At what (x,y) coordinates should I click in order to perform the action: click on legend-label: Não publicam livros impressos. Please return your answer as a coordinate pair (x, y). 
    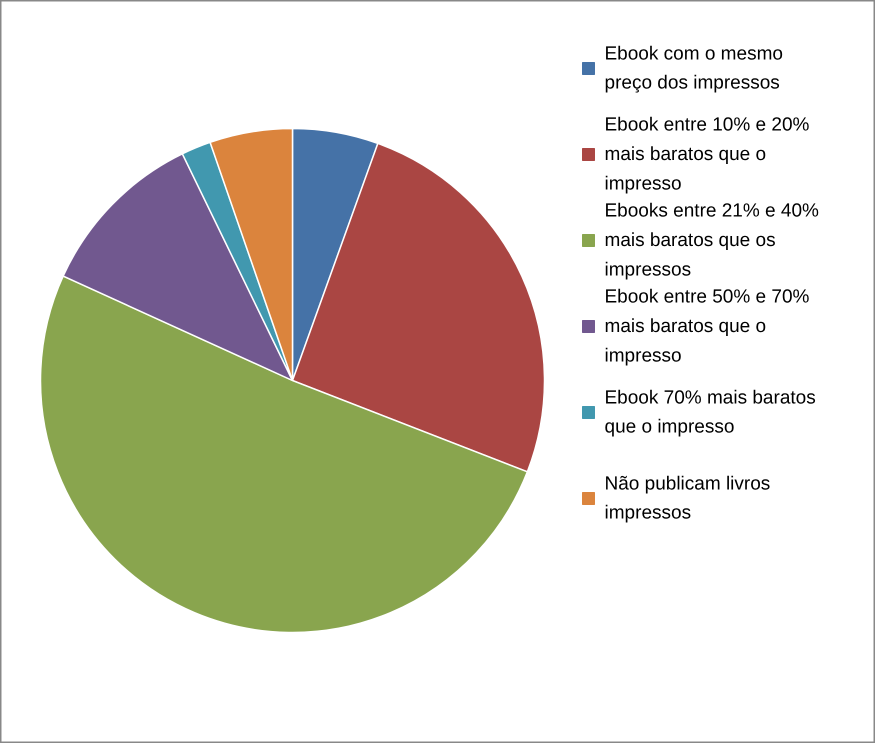
    Looking at the image, I should click on (687, 498).